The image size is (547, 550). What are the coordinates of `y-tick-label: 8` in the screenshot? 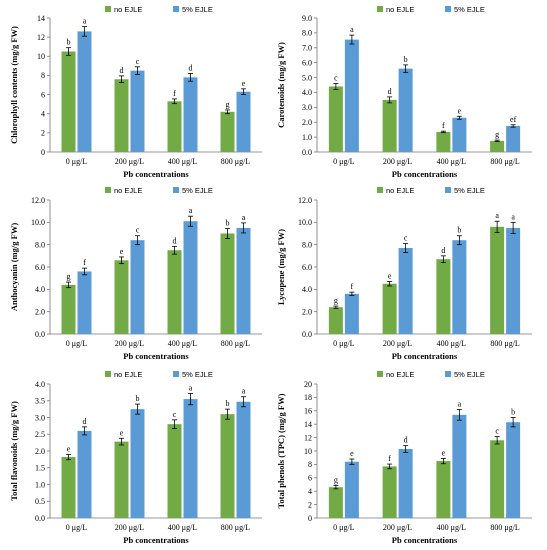 It's located at (43, 75).